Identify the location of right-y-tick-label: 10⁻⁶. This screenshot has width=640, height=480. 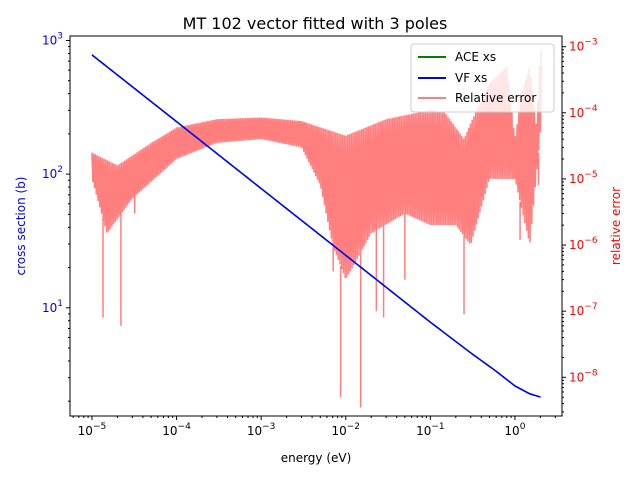
(583, 244).